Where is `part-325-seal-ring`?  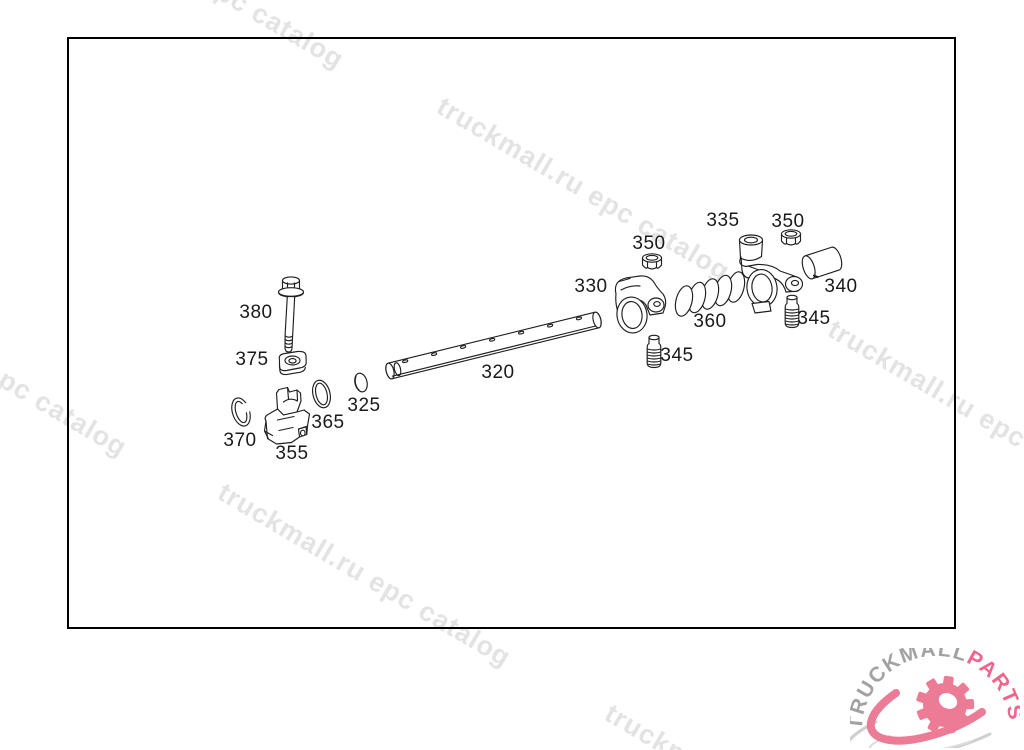 part-325-seal-ring is located at coordinates (361, 382).